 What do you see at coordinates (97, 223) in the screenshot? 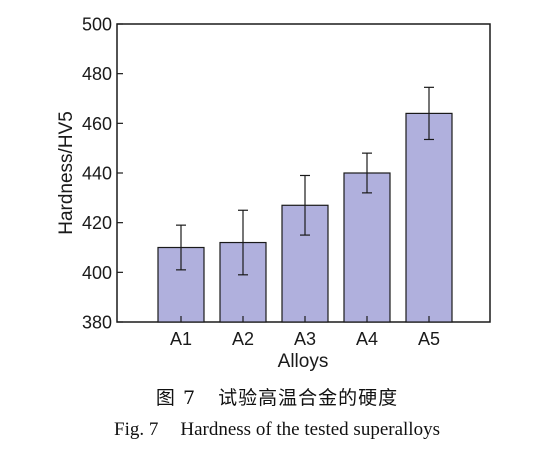
I see `y-tick-label: 420` at bounding box center [97, 223].